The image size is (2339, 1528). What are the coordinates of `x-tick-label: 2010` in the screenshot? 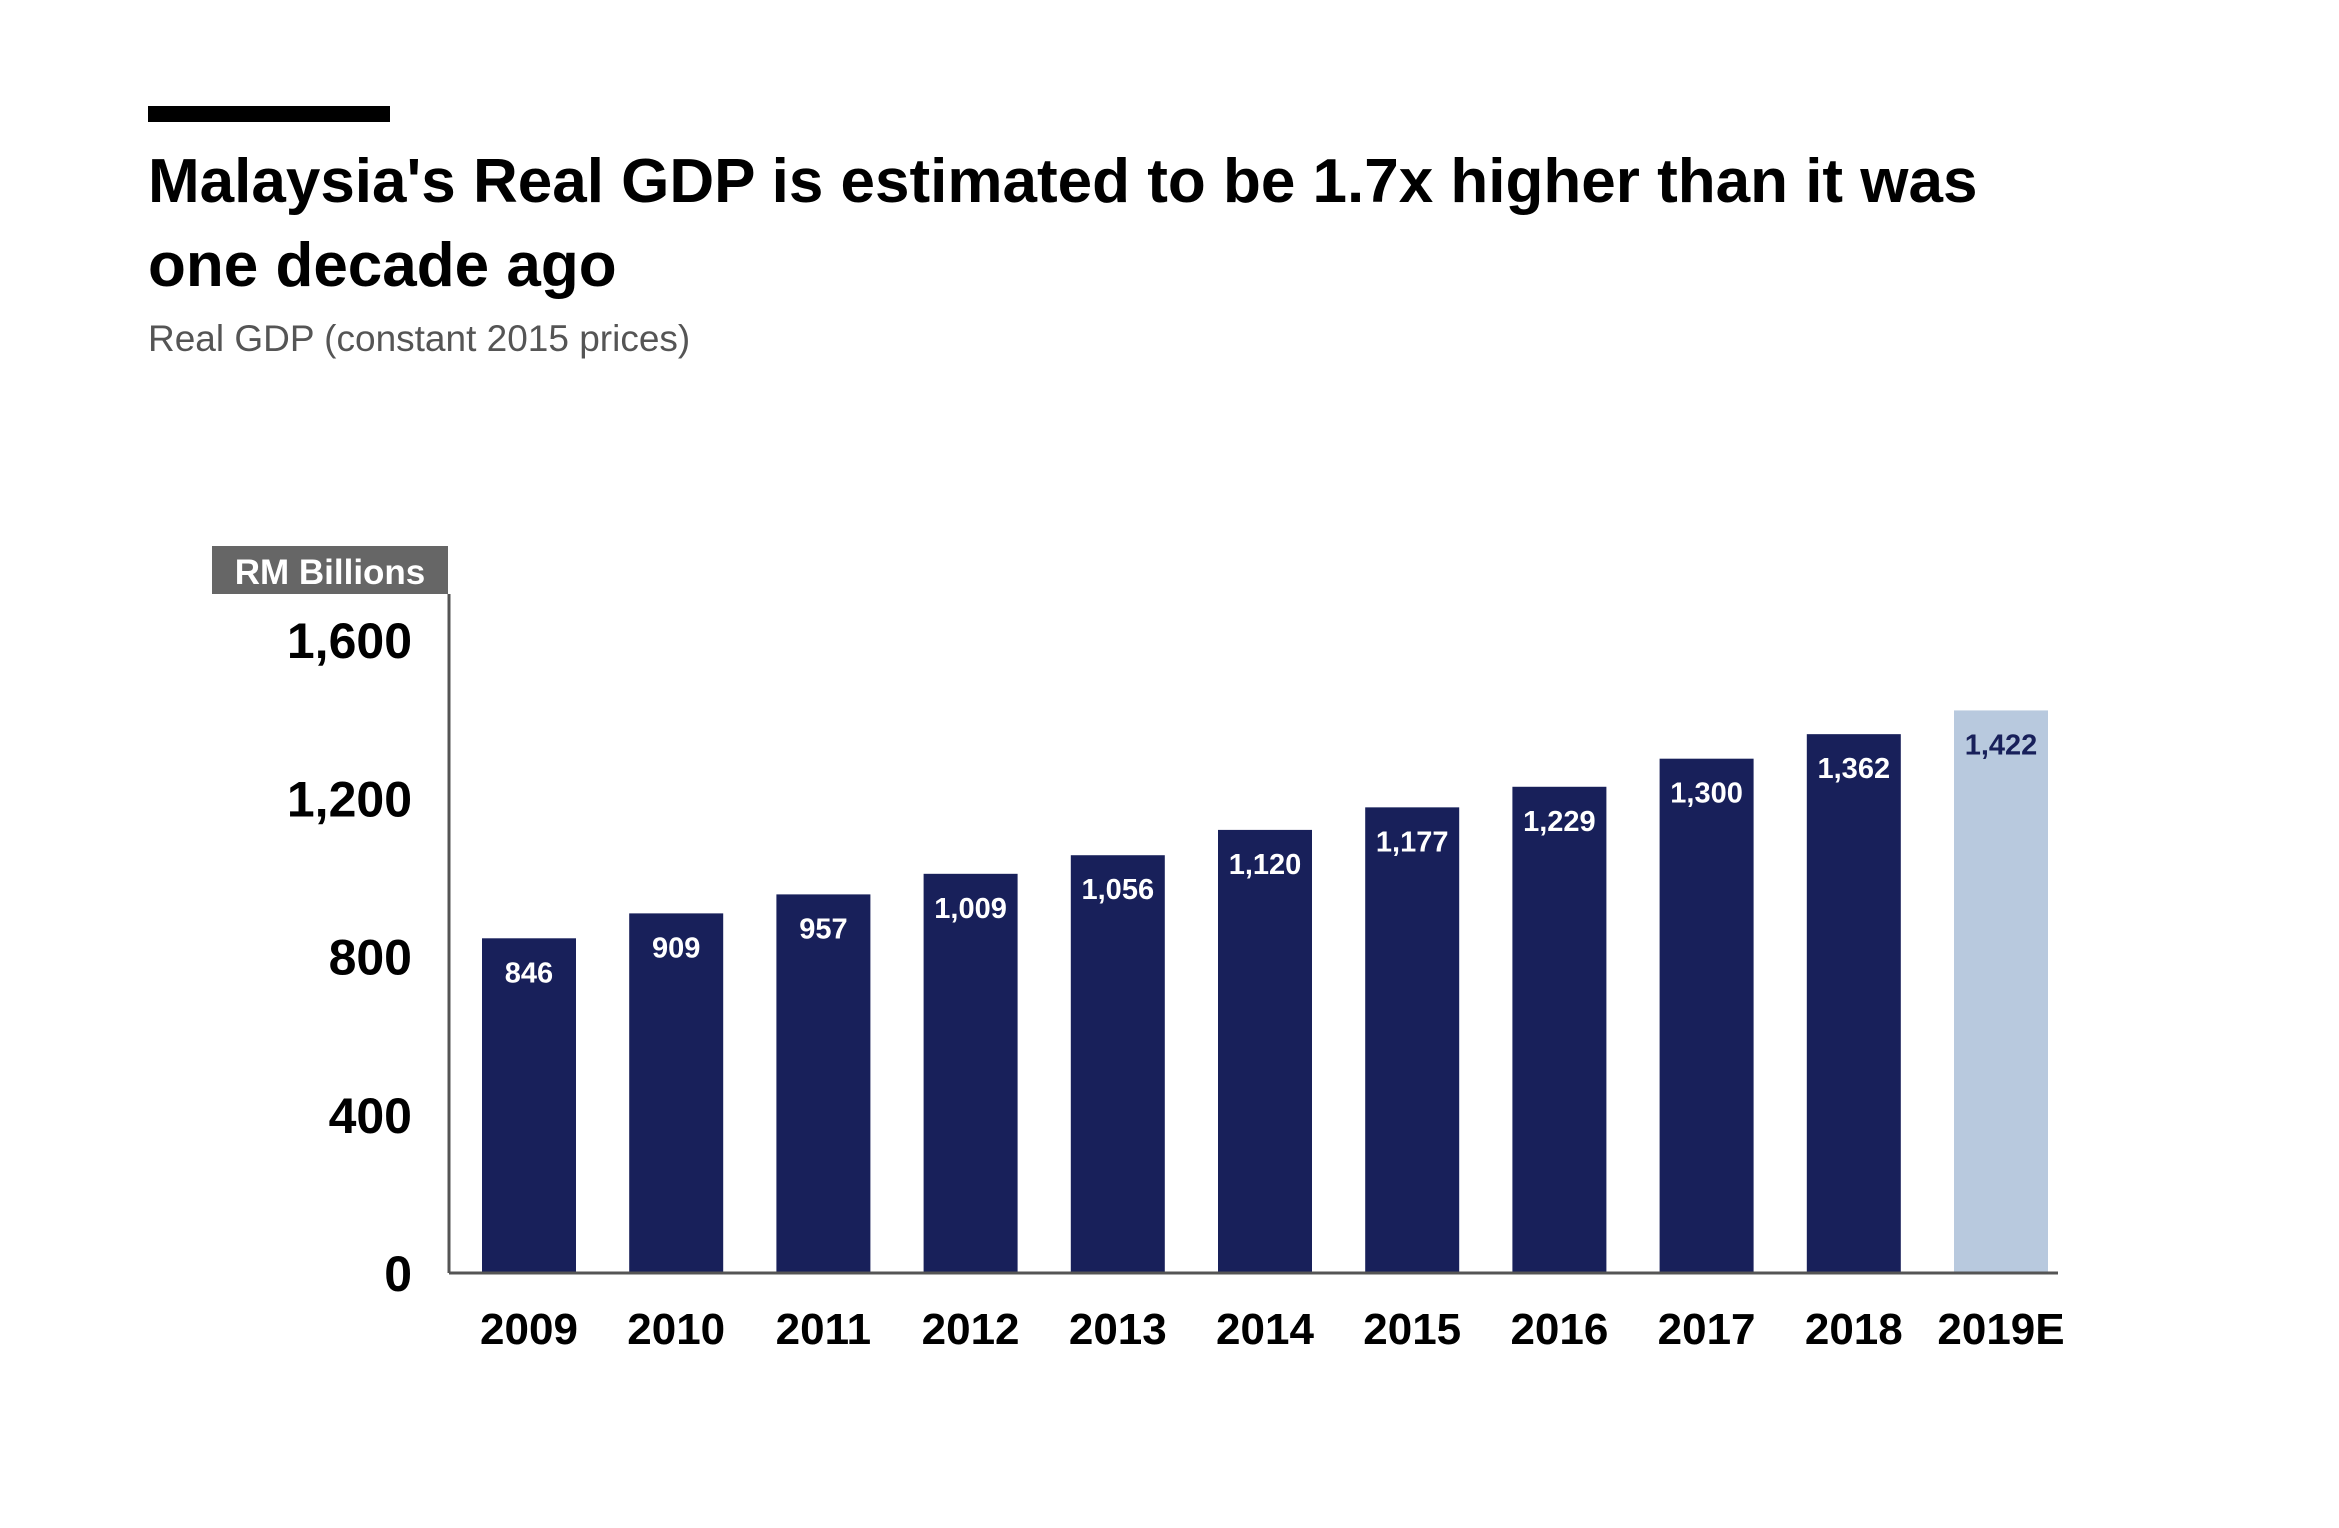 It's located at (676, 1329).